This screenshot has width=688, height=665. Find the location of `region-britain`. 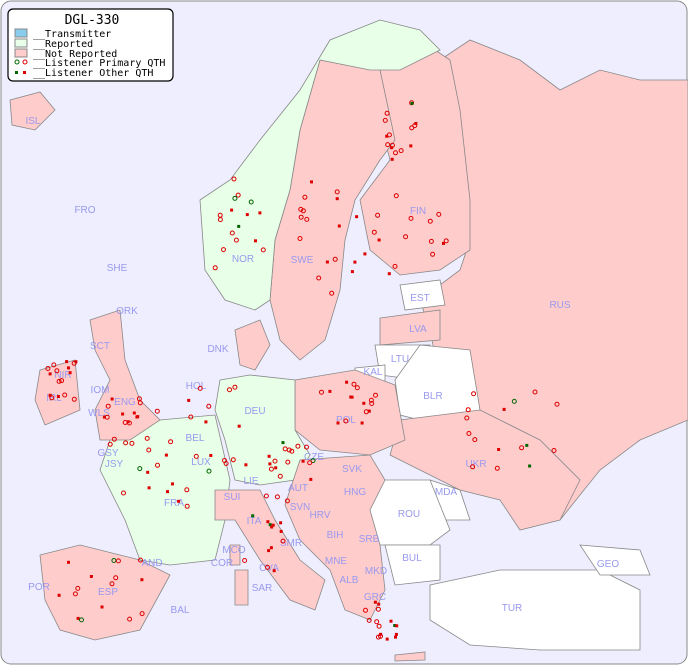

region-britain is located at coordinates (125, 375).